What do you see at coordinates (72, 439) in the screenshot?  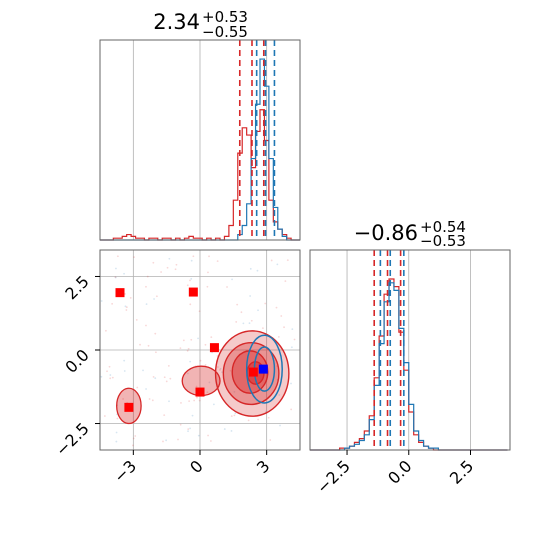 I see `bl-ytick-label: −2.5` at bounding box center [72, 439].